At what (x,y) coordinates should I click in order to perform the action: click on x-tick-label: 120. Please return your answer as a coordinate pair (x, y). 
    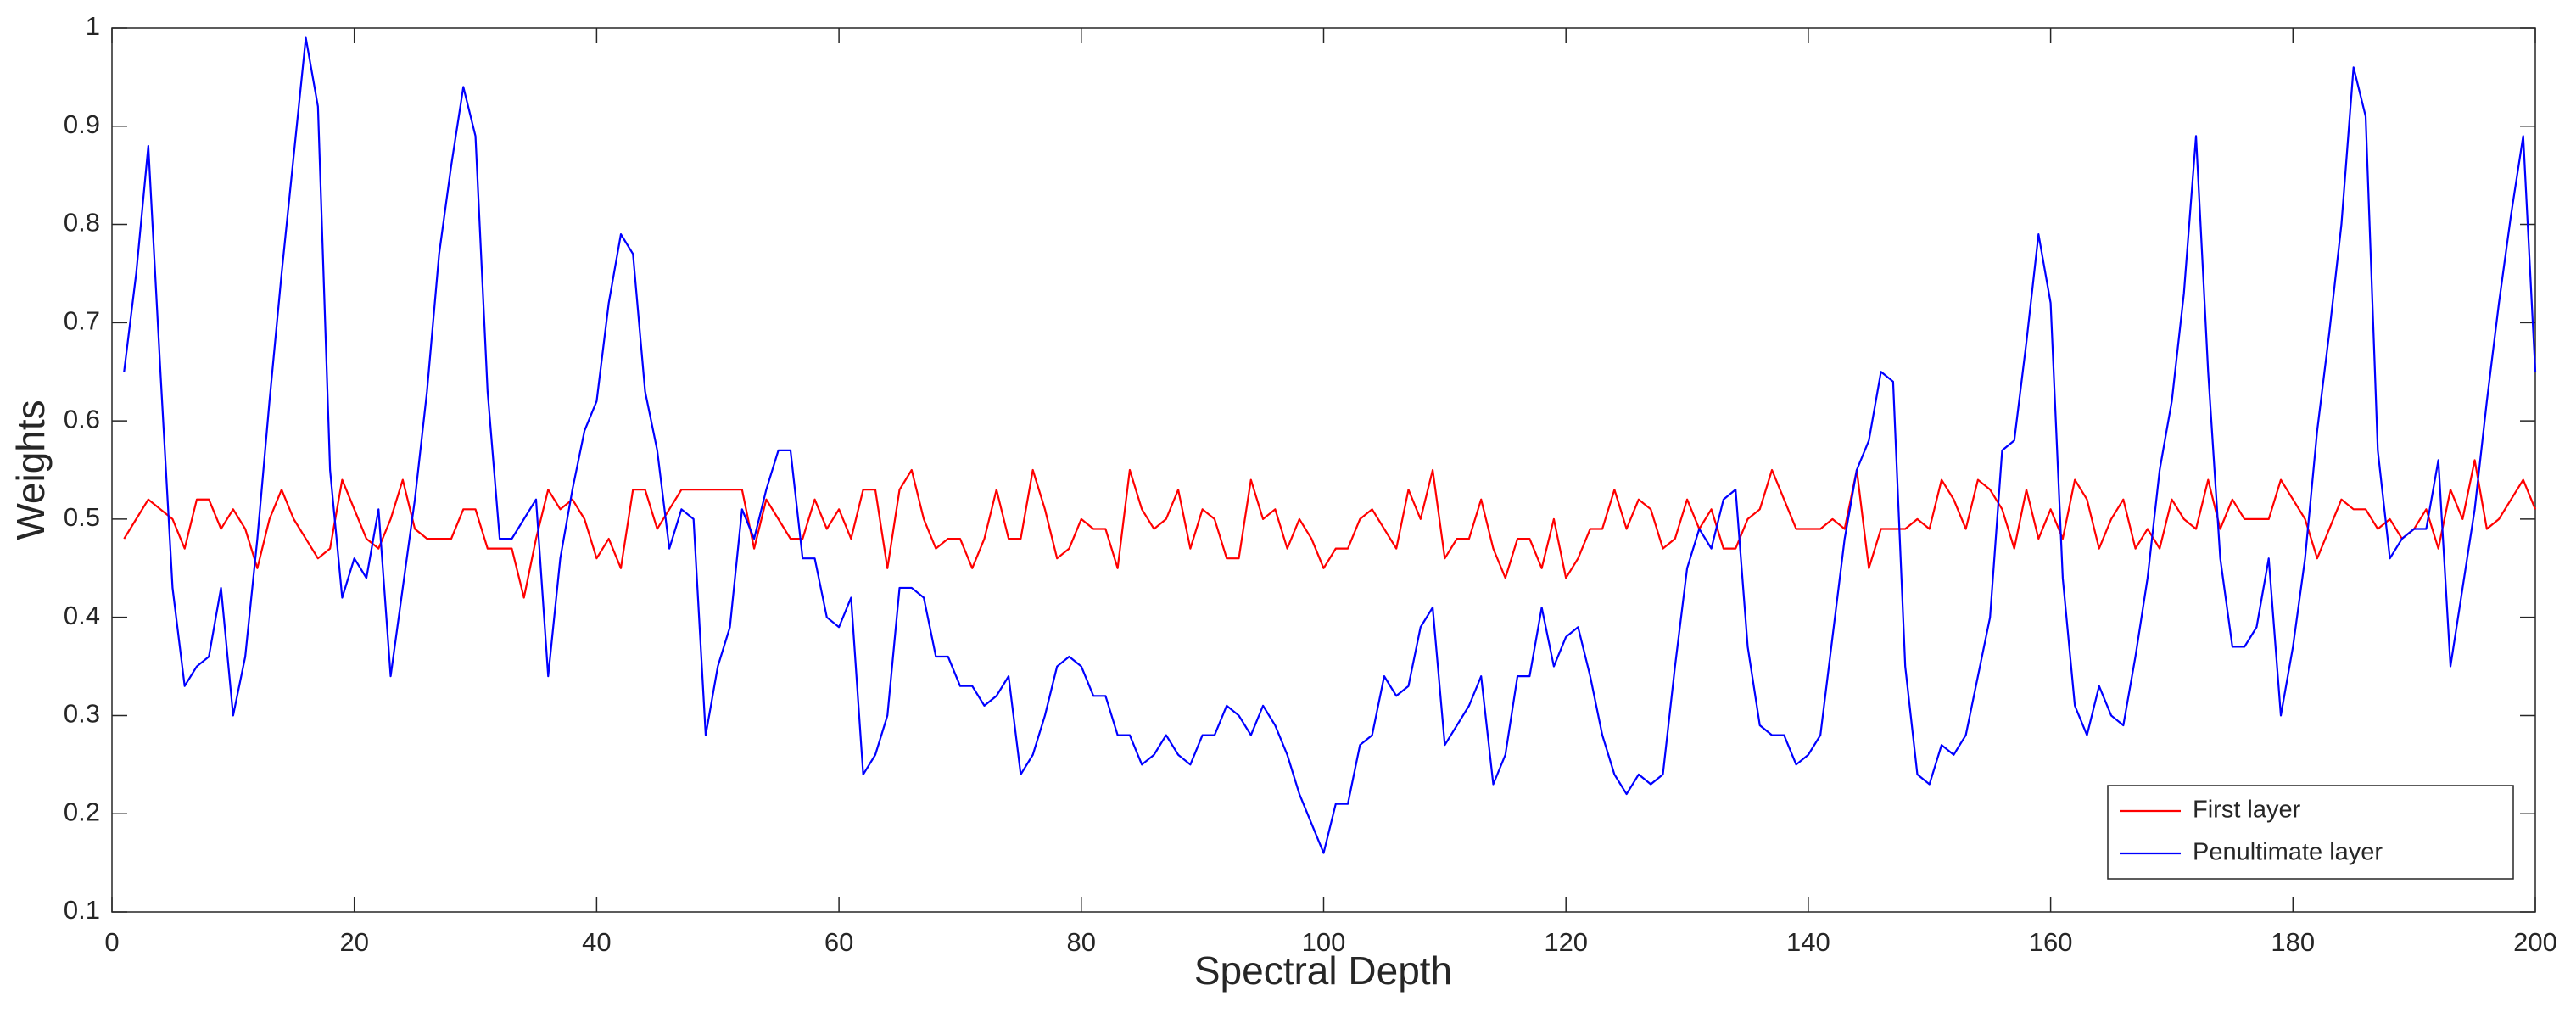
    Looking at the image, I should click on (1566, 942).